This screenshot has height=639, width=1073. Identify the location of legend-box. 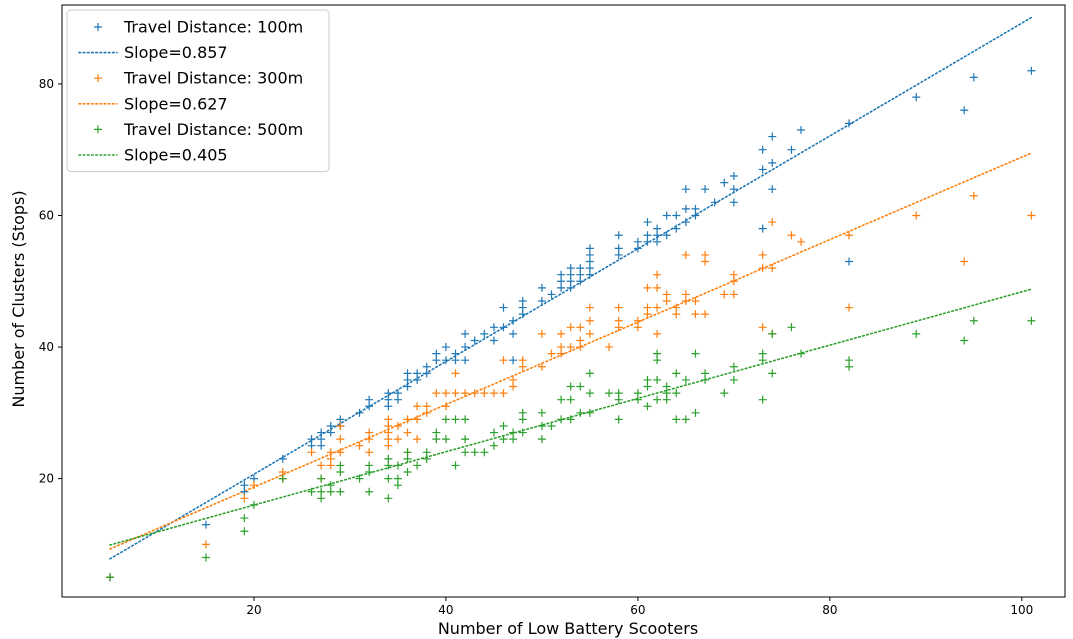
(198, 91).